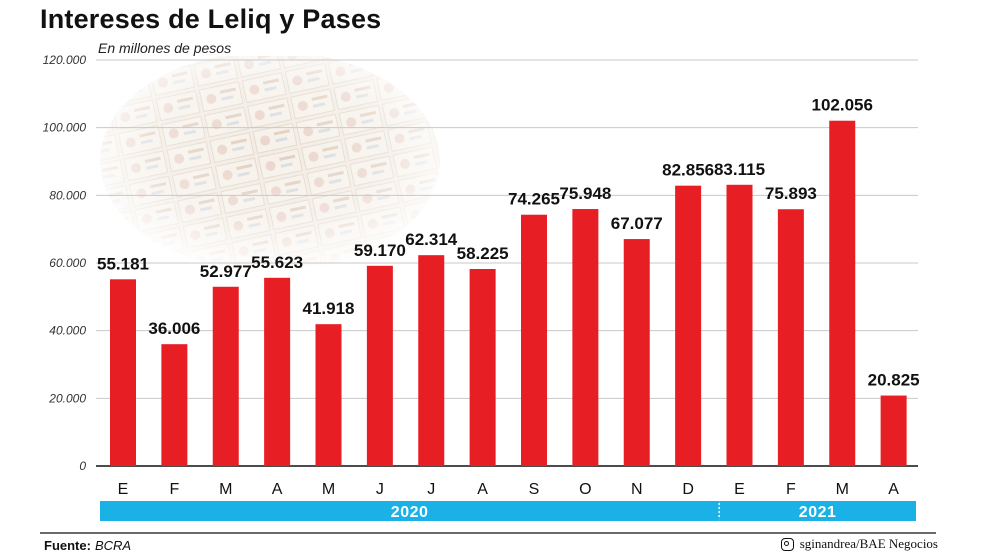 Image resolution: width=992 pixels, height=558 pixels. I want to click on x-tick-label: D, so click(688, 489).